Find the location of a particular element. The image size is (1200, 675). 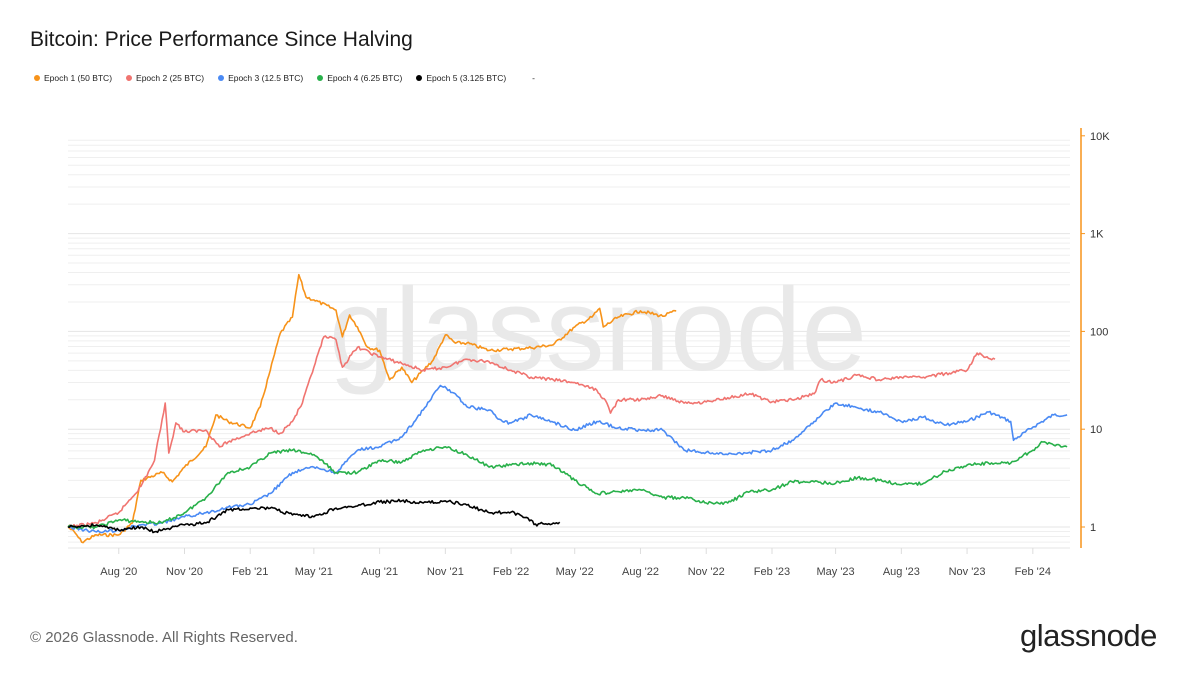

legend-item-epoch-1: Epoch 1 (50 BTC) is located at coordinates (73, 78).